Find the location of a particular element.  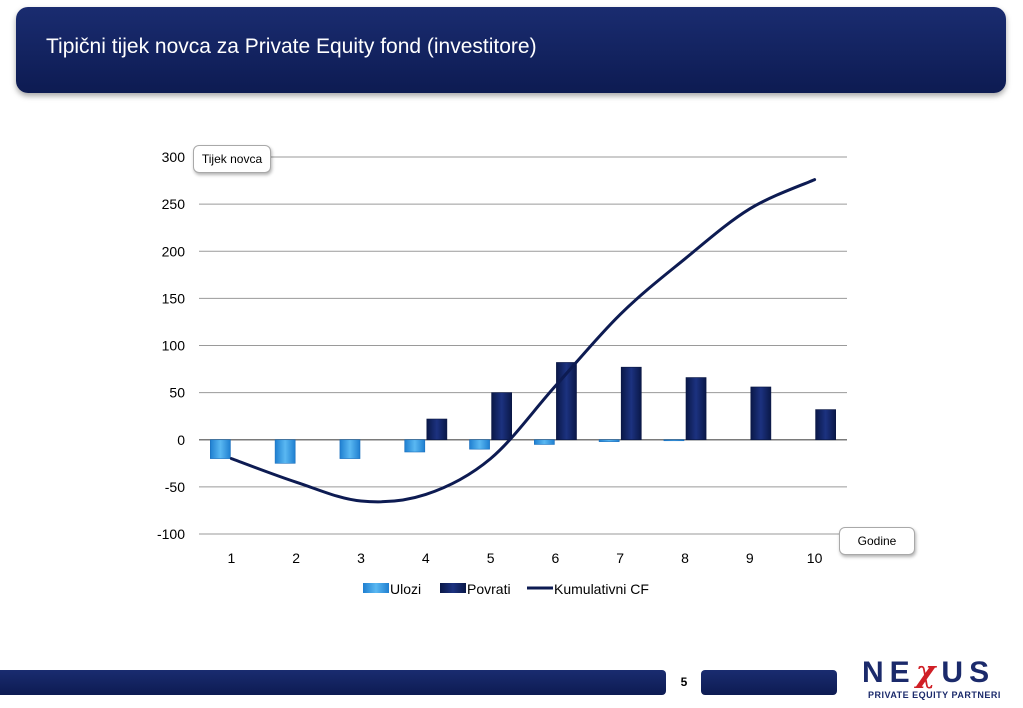

footer-bar-right is located at coordinates (769, 682).